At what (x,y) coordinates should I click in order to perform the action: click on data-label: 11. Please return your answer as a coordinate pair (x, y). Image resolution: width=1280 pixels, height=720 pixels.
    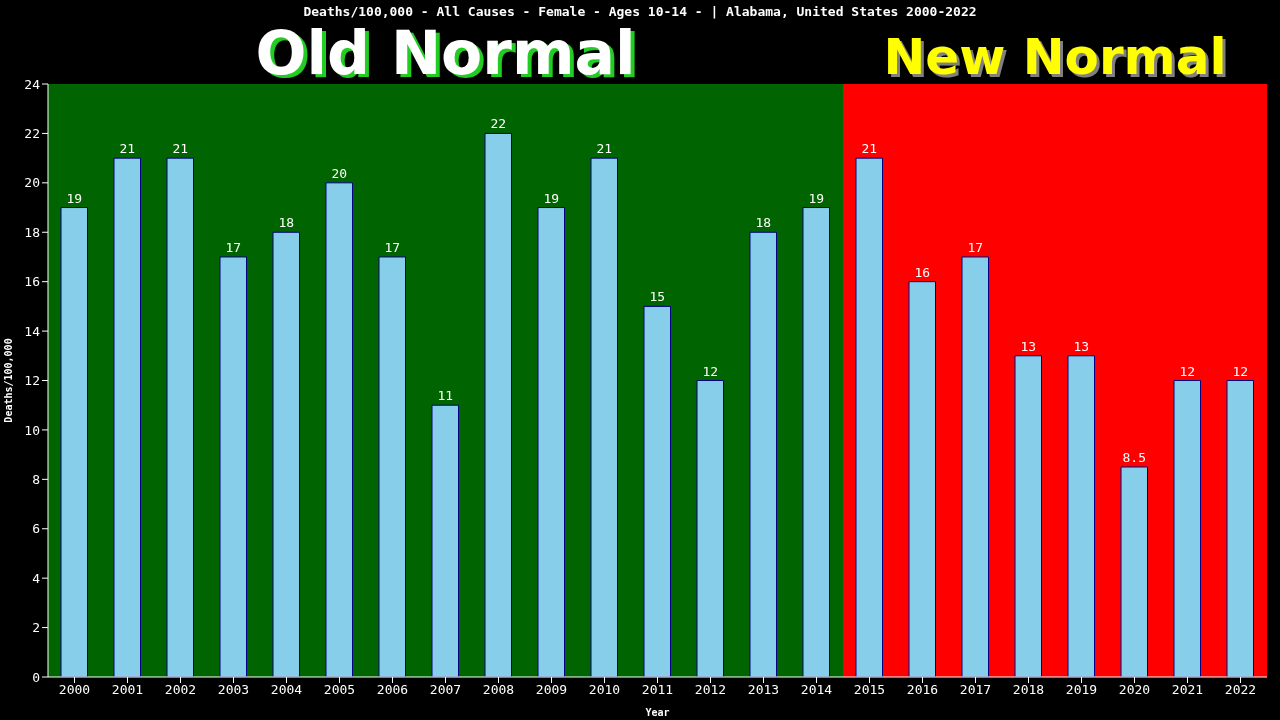
    Looking at the image, I should click on (445, 396).